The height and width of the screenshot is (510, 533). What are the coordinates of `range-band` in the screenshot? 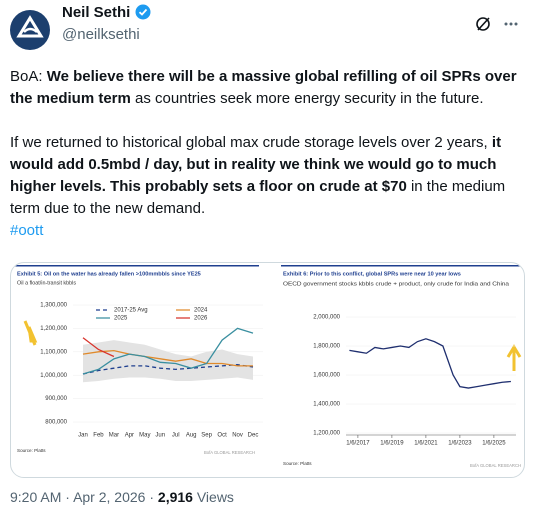 It's located at (168, 361).